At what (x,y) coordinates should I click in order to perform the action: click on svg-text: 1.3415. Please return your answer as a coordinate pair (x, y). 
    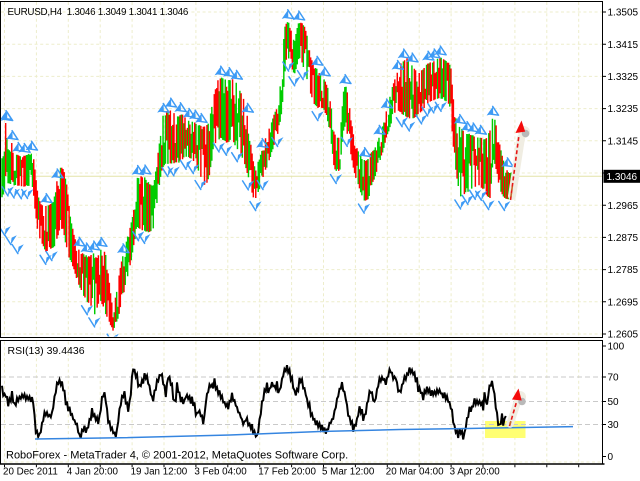
    Looking at the image, I should click on (623, 45).